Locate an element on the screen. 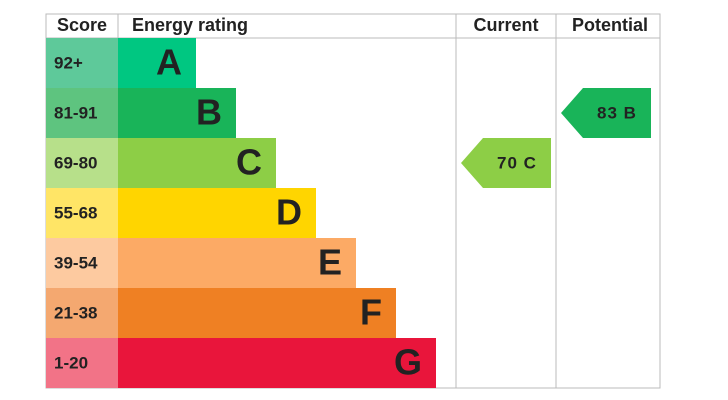  score-label: 1-20 is located at coordinates (71, 362).